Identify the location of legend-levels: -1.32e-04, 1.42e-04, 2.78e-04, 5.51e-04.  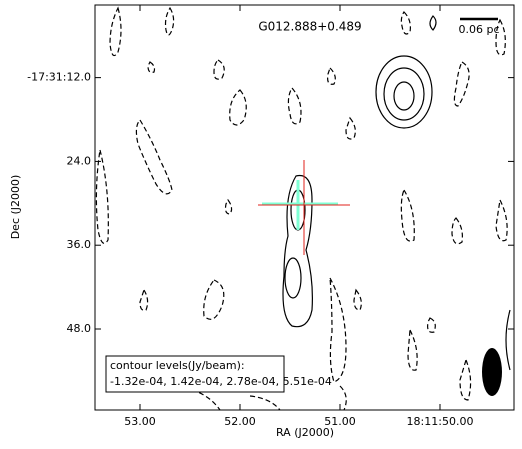
(221, 381).